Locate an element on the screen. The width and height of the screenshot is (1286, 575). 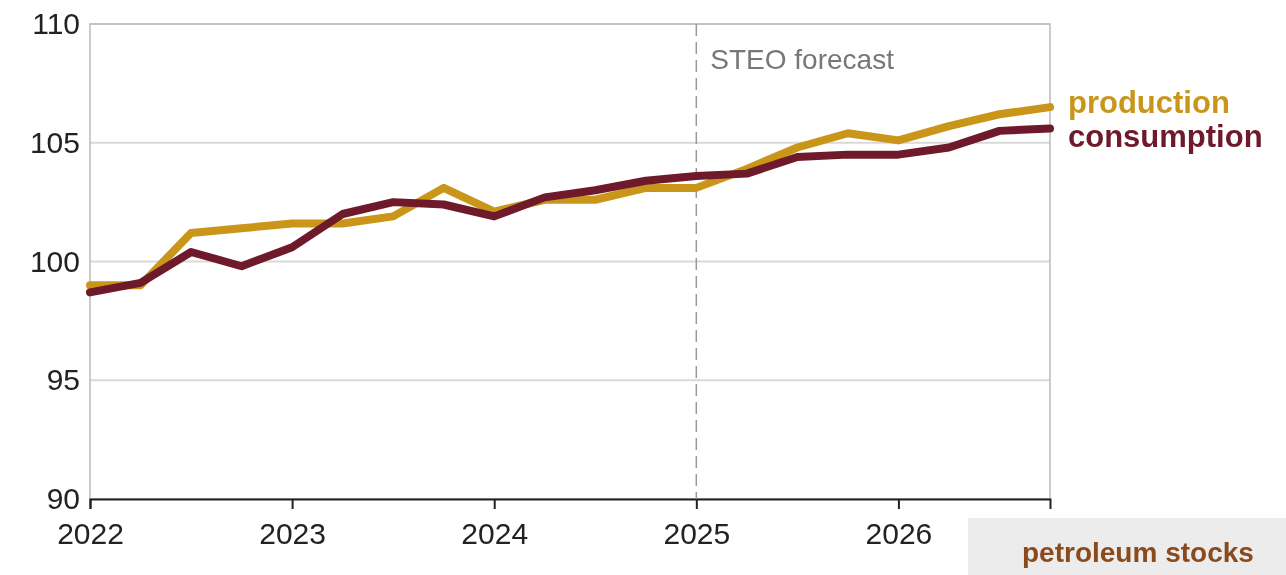
x-tick-label: 2026 is located at coordinates (899, 534).